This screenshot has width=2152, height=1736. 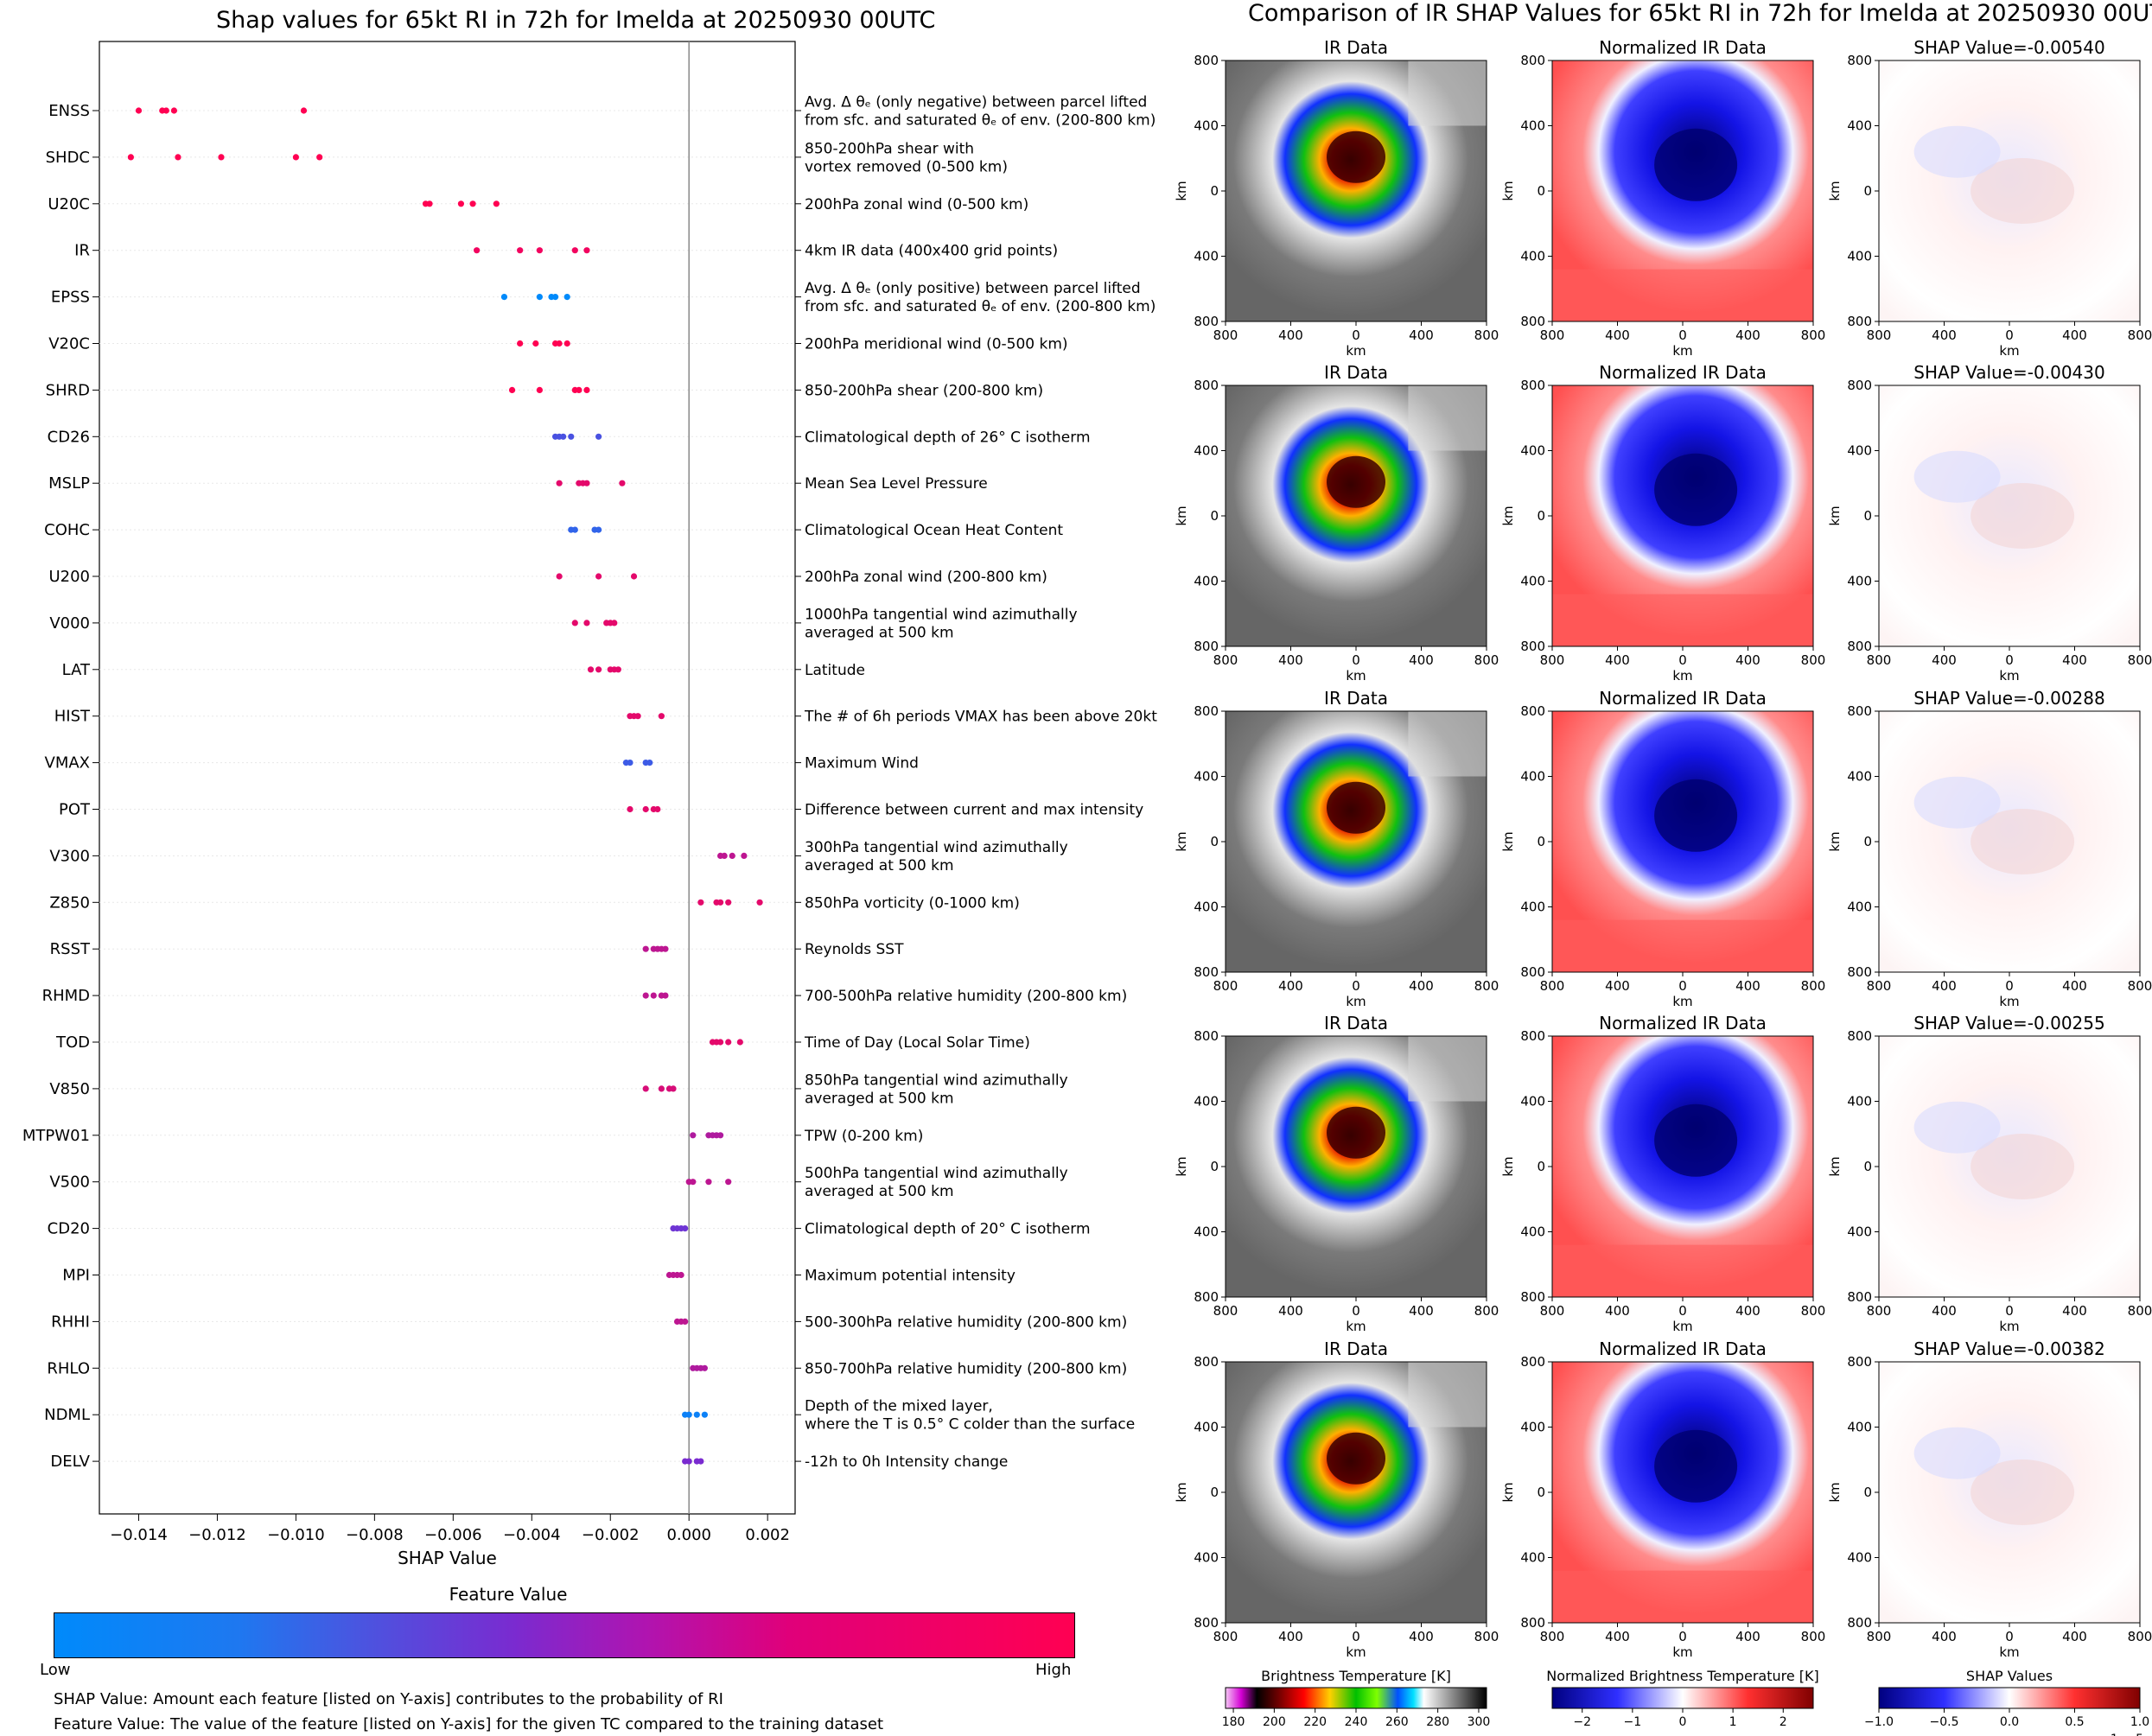 What do you see at coordinates (688, 1461) in the screenshot?
I see `shap-point-delv` at bounding box center [688, 1461].